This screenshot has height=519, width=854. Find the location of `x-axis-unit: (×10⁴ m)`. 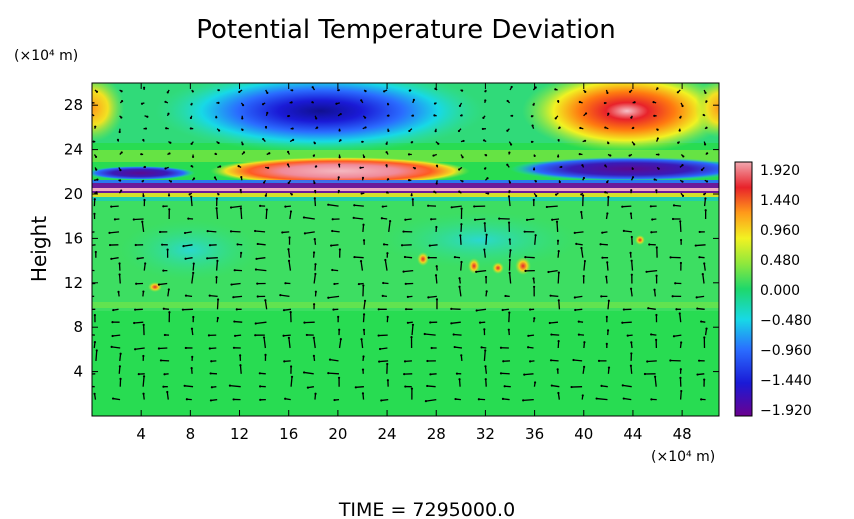

x-axis-unit: (×10⁴ m) is located at coordinates (683, 457).